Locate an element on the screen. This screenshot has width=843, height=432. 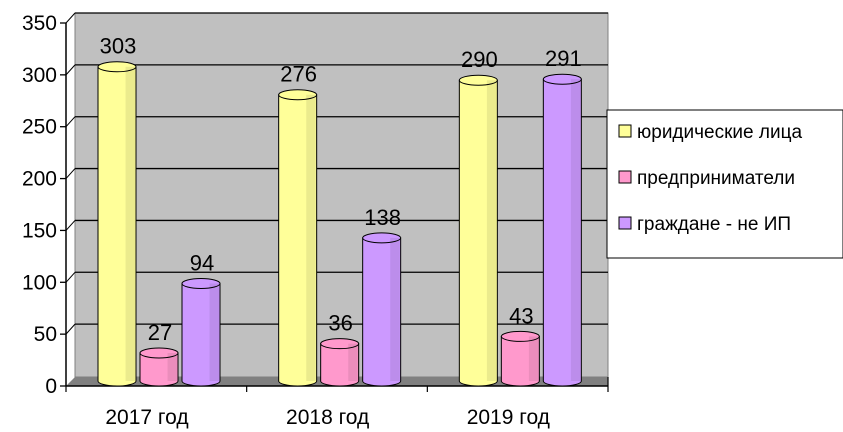
y-tick-label: 150 is located at coordinates (39, 230).